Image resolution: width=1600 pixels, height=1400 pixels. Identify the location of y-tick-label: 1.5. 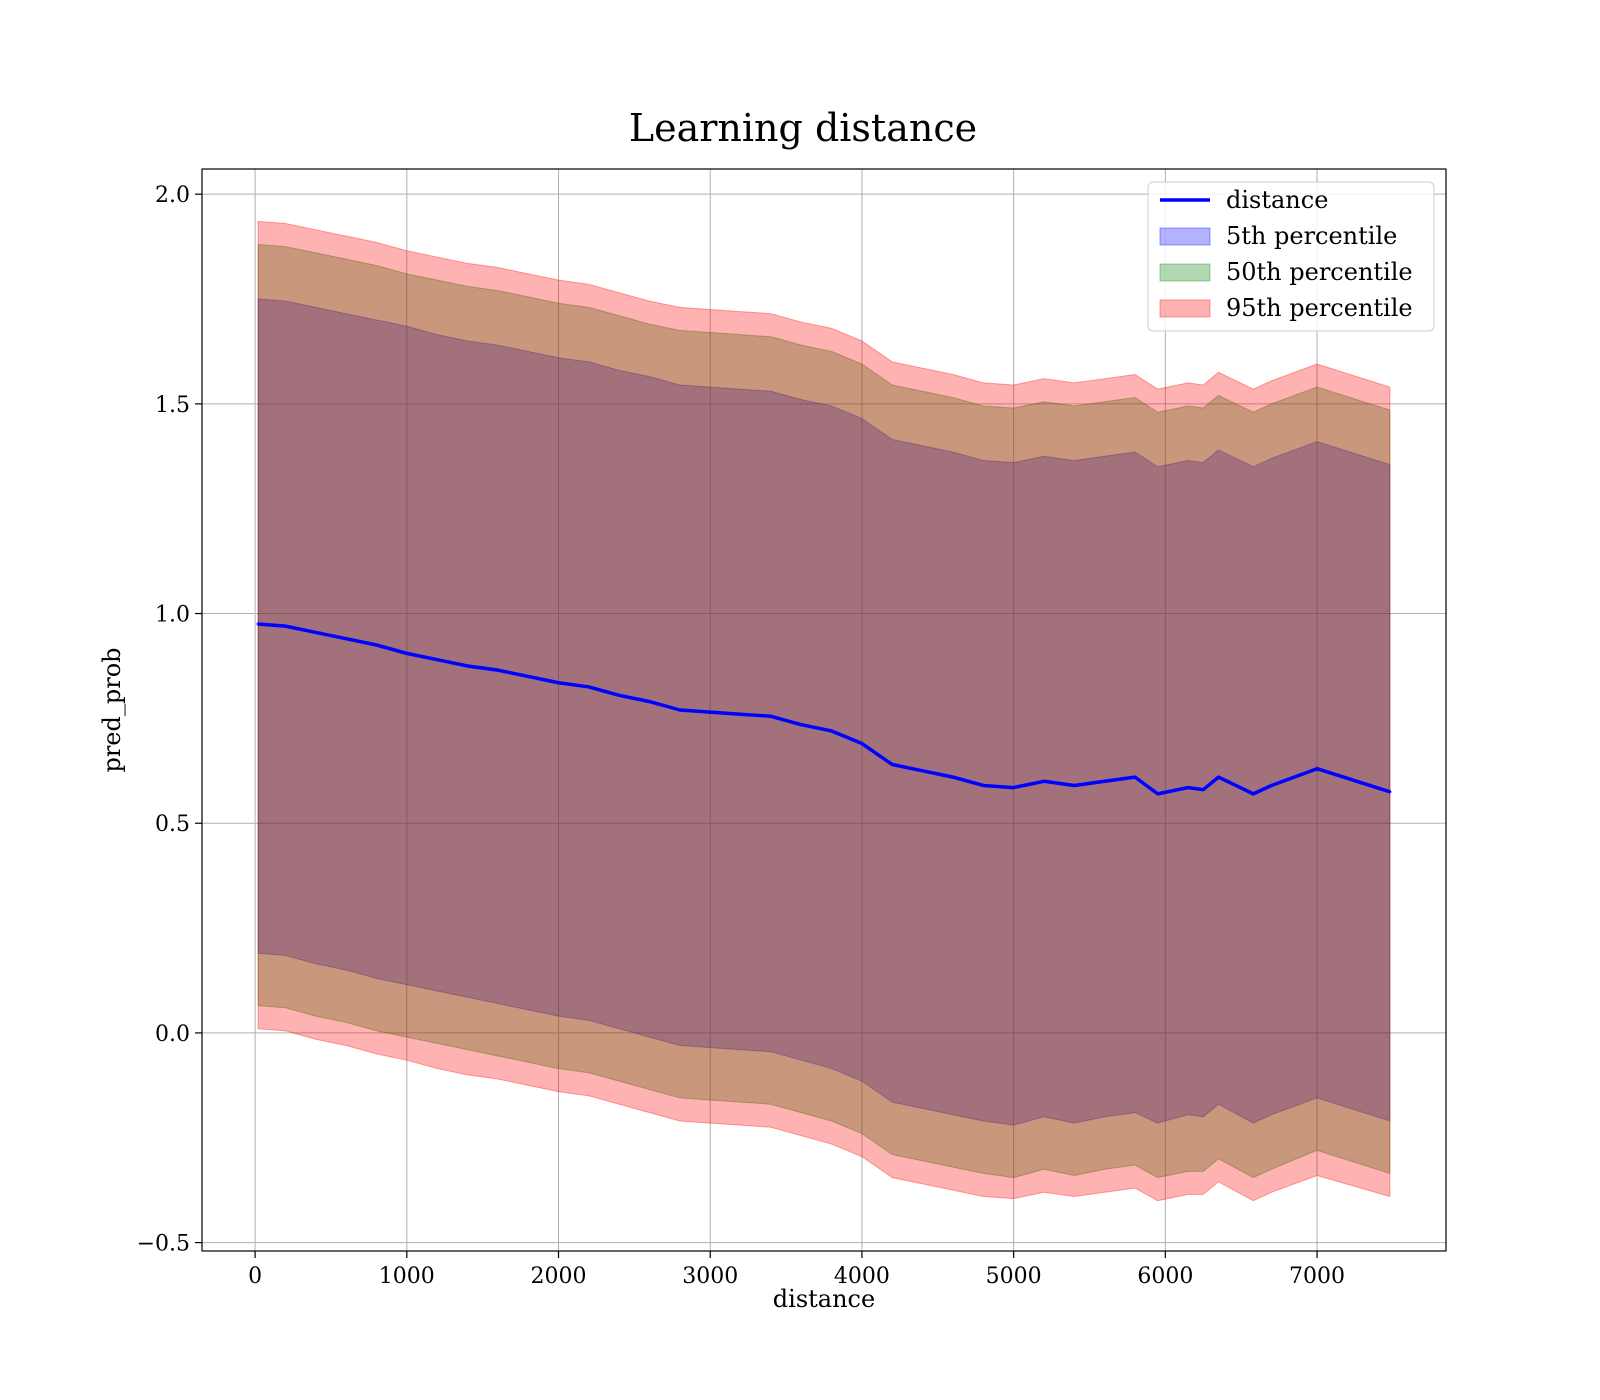
(172, 405).